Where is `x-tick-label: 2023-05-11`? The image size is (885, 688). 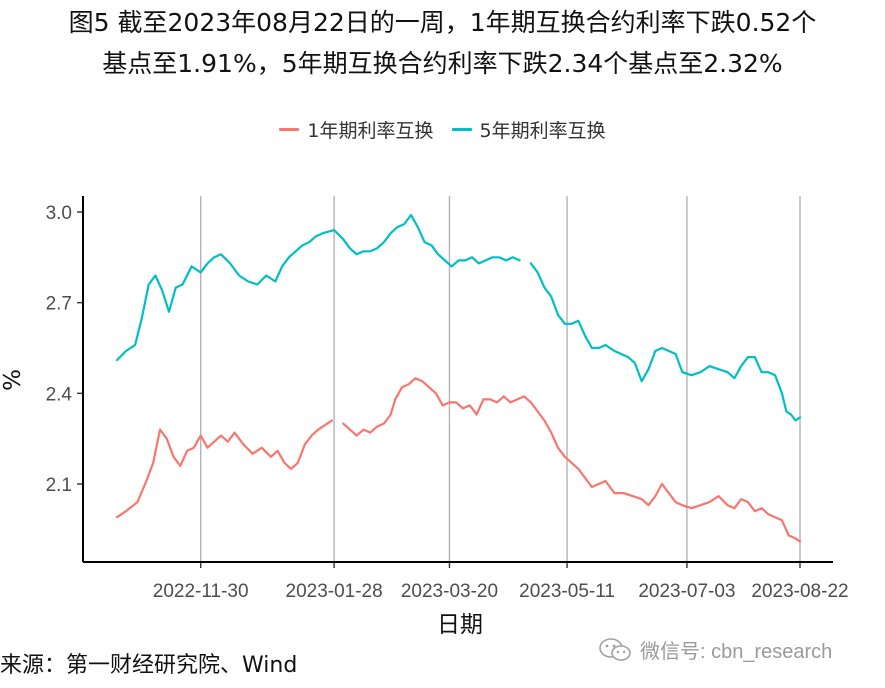
x-tick-label: 2023-05-11 is located at coordinates (567, 591).